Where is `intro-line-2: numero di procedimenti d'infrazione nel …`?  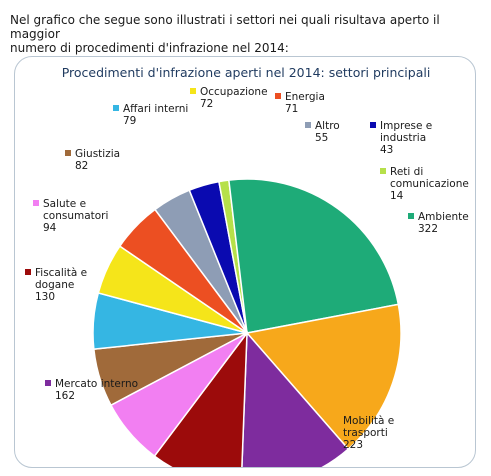 intro-line-2: numero di procedimenti d'infrazione nel … is located at coordinates (149, 48).